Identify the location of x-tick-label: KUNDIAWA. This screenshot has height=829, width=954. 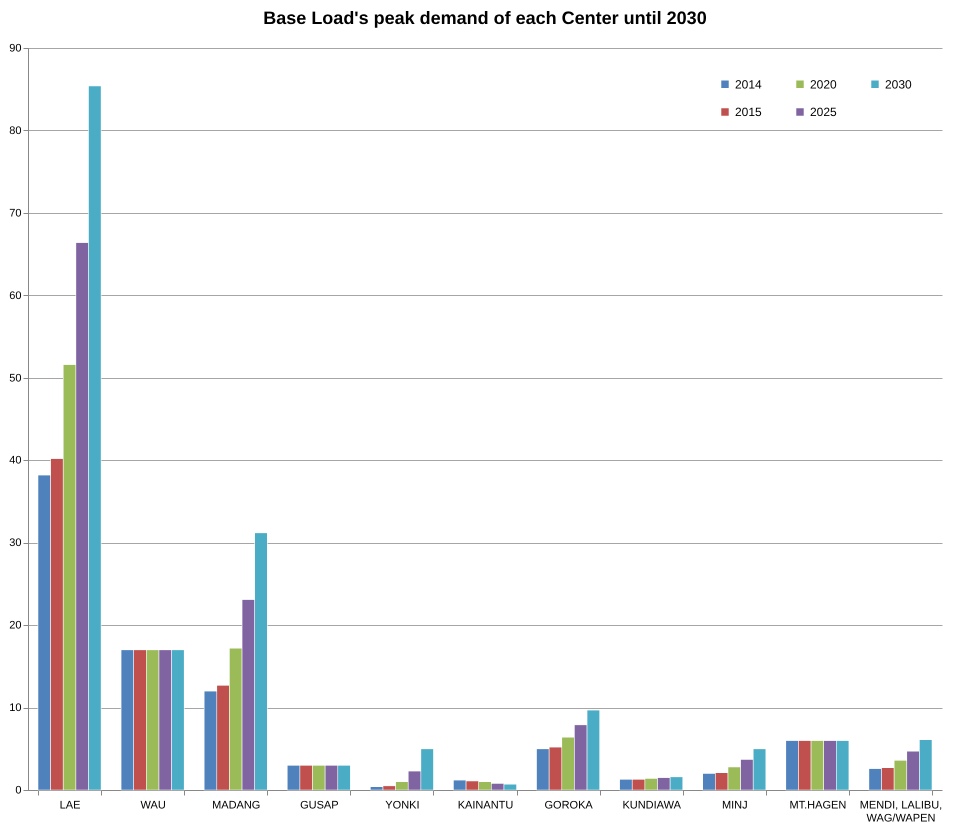
(652, 806).